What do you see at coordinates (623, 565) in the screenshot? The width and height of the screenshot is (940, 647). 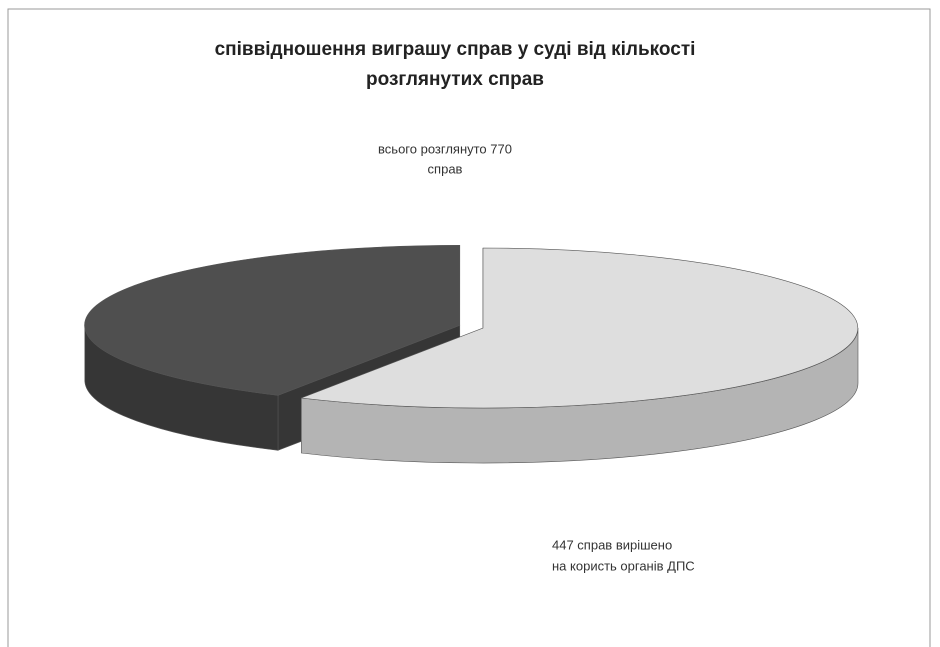 I see `annotation: на користь органів ДПС` at bounding box center [623, 565].